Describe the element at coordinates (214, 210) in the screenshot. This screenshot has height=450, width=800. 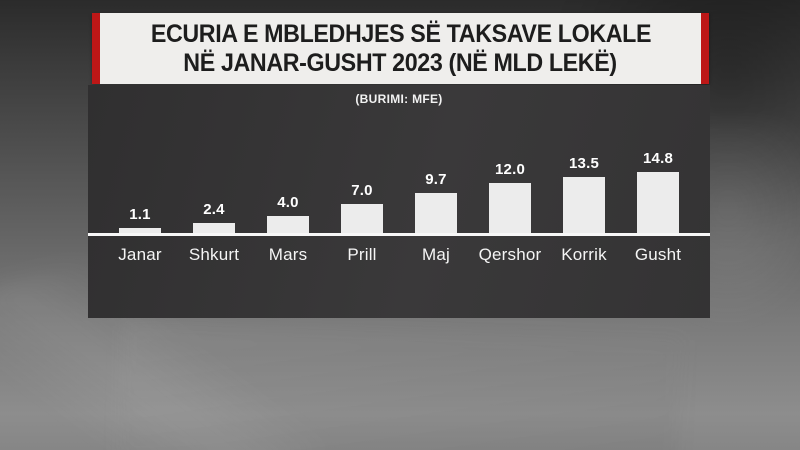
I see `bar-value-label: 2.4` at that location.